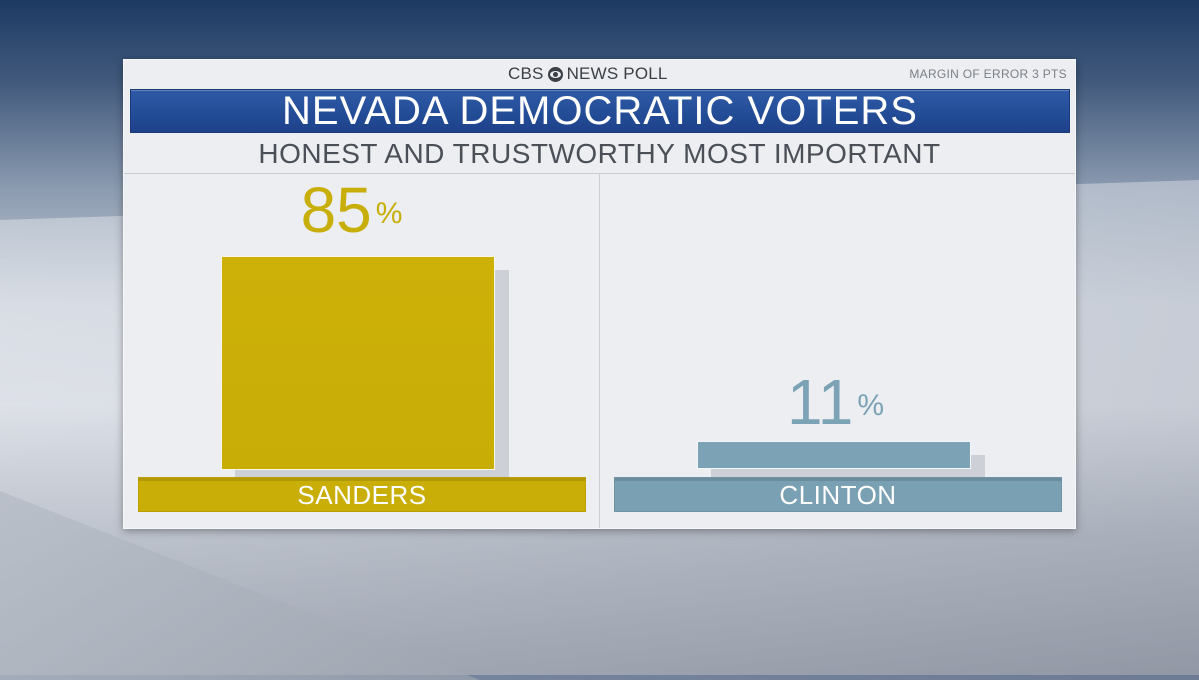 This screenshot has width=1199, height=680. Describe the element at coordinates (358, 363) in the screenshot. I see `bar-sanders` at that location.